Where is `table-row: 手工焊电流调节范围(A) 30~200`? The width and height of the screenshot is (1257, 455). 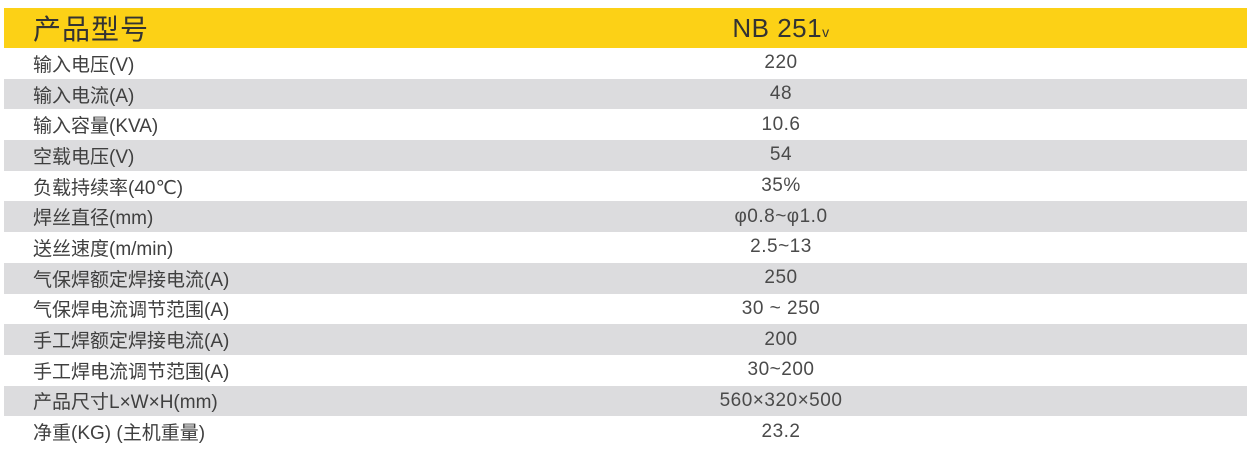
table-row: 手工焊电流调节范围(A) 30~200 is located at coordinates (625, 370).